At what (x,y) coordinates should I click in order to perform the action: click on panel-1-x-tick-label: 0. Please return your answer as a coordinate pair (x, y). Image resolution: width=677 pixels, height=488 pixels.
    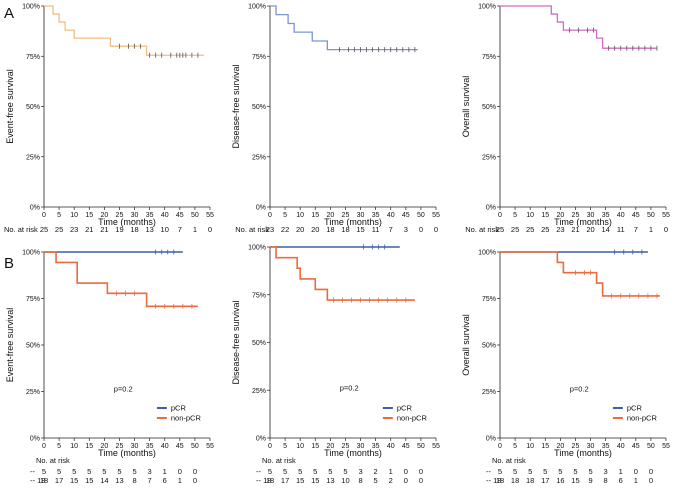
    Looking at the image, I should click on (44, 215).